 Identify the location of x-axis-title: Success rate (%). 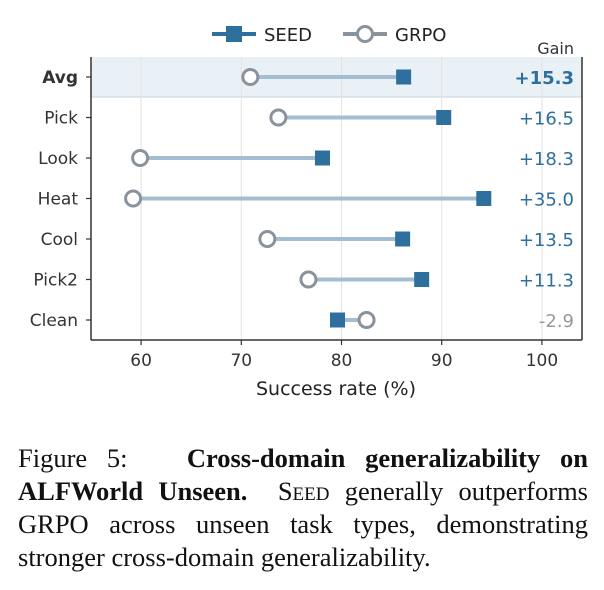
(336, 389).